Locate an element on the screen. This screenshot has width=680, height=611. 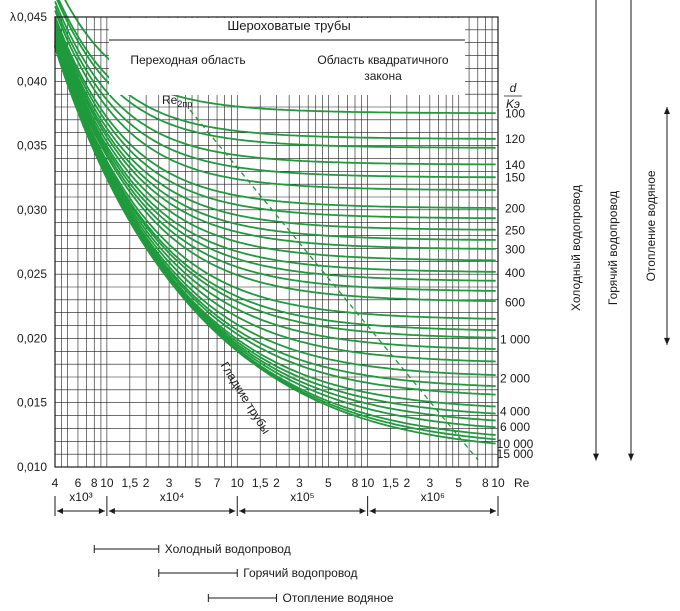
series-label: 600 is located at coordinates (515, 302).